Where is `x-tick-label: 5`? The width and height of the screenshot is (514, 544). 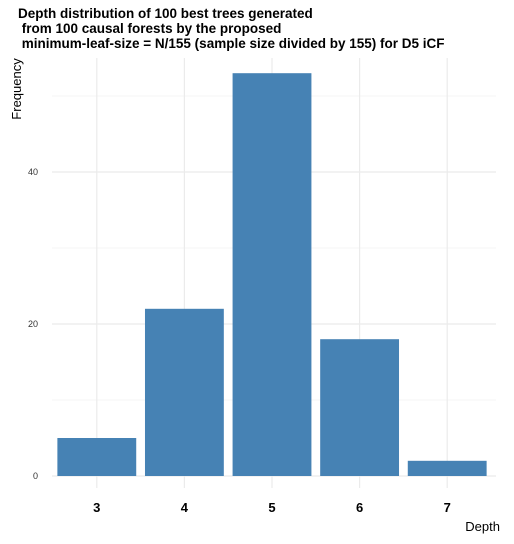 x-tick-label: 5 is located at coordinates (271, 507).